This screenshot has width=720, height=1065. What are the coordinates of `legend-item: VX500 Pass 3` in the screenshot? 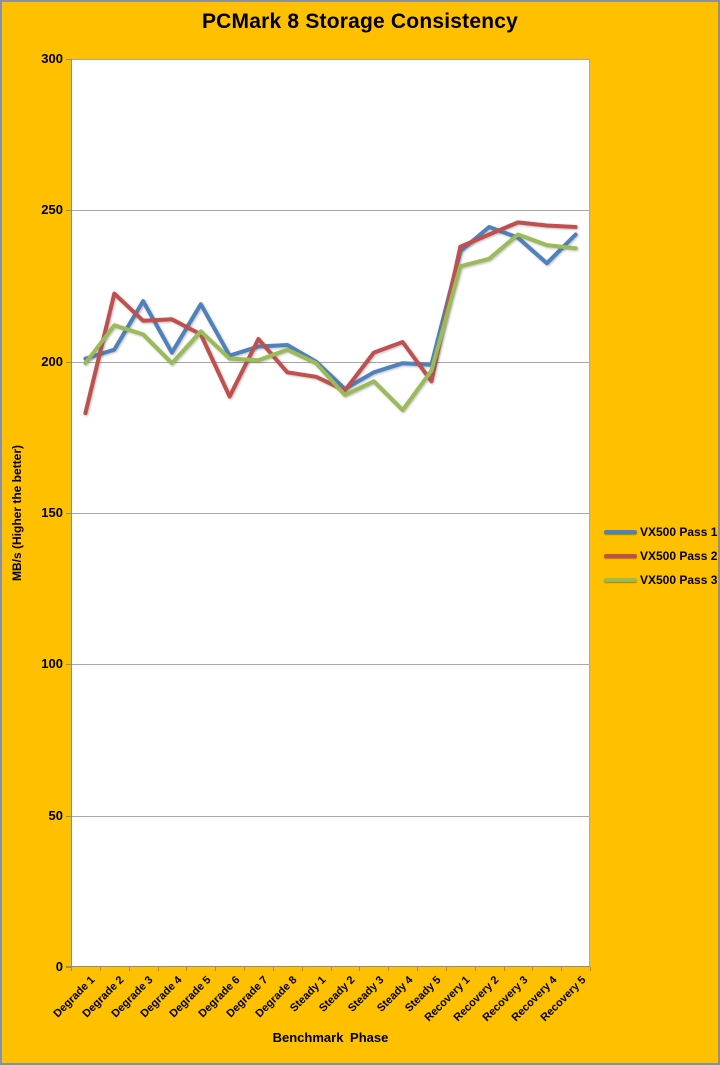 It's located at (661, 580).